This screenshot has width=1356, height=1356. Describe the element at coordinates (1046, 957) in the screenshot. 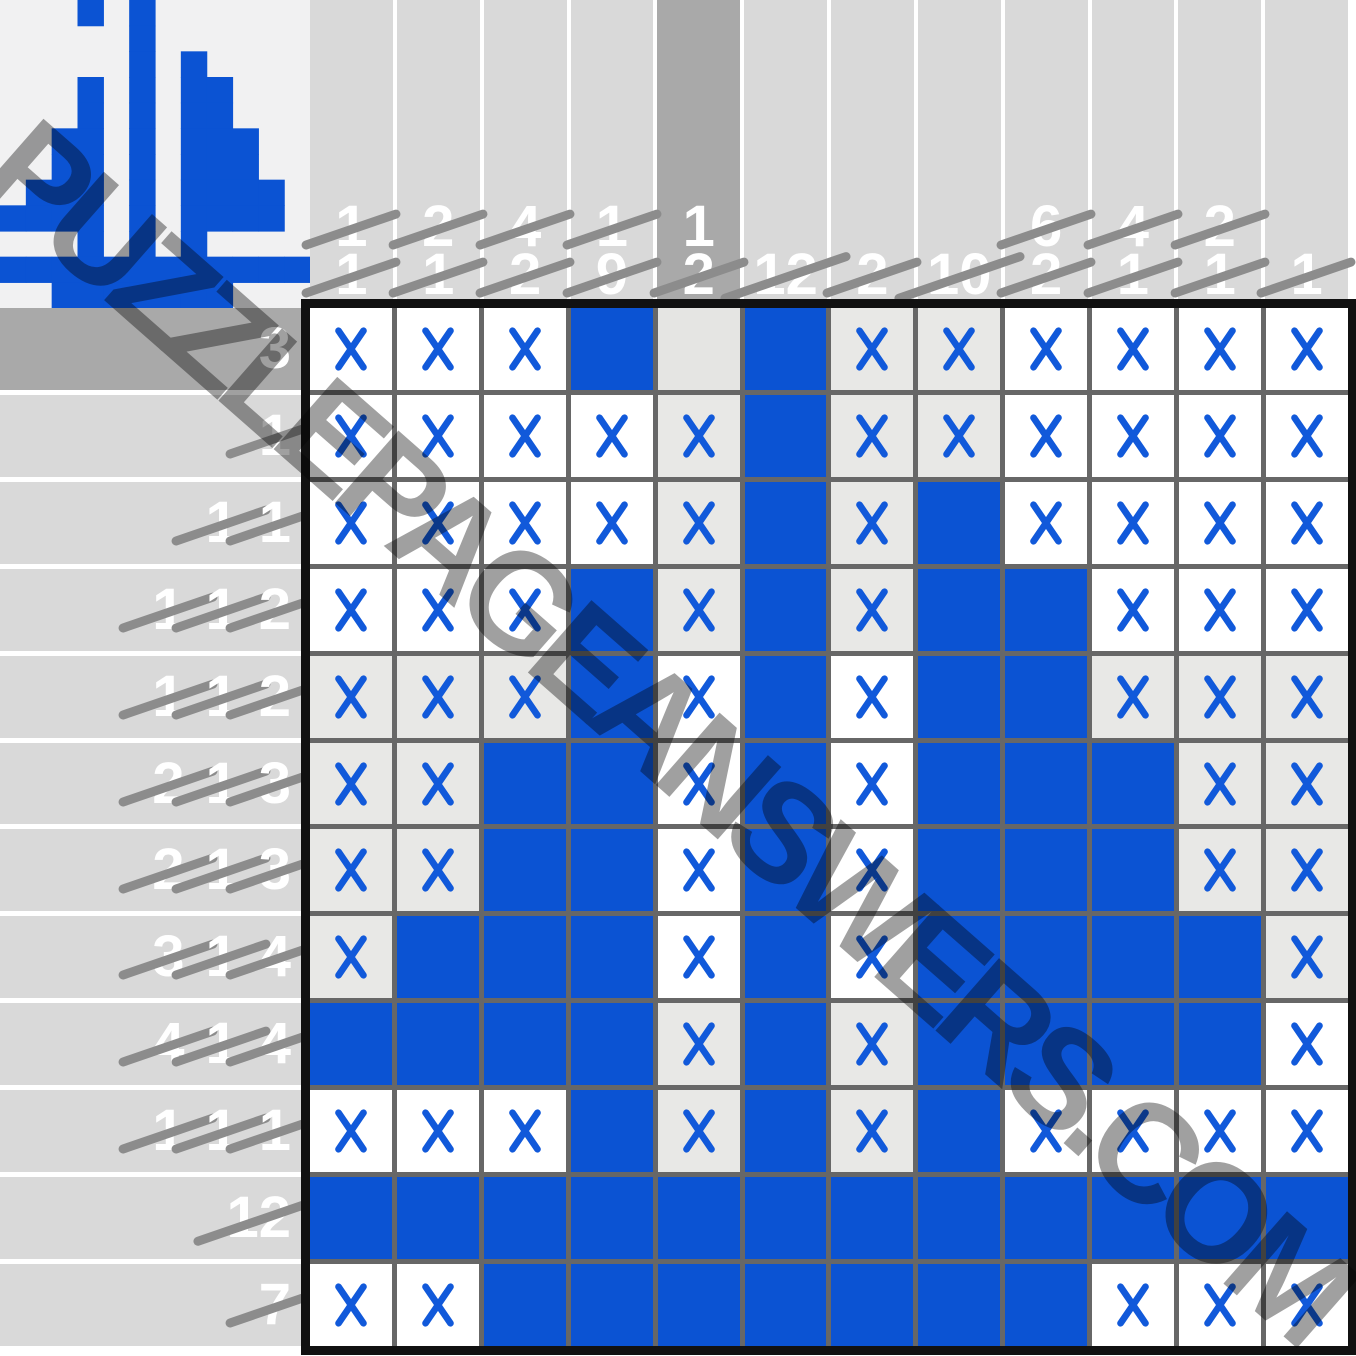

I see `grid-cell-r8c9` at that location.